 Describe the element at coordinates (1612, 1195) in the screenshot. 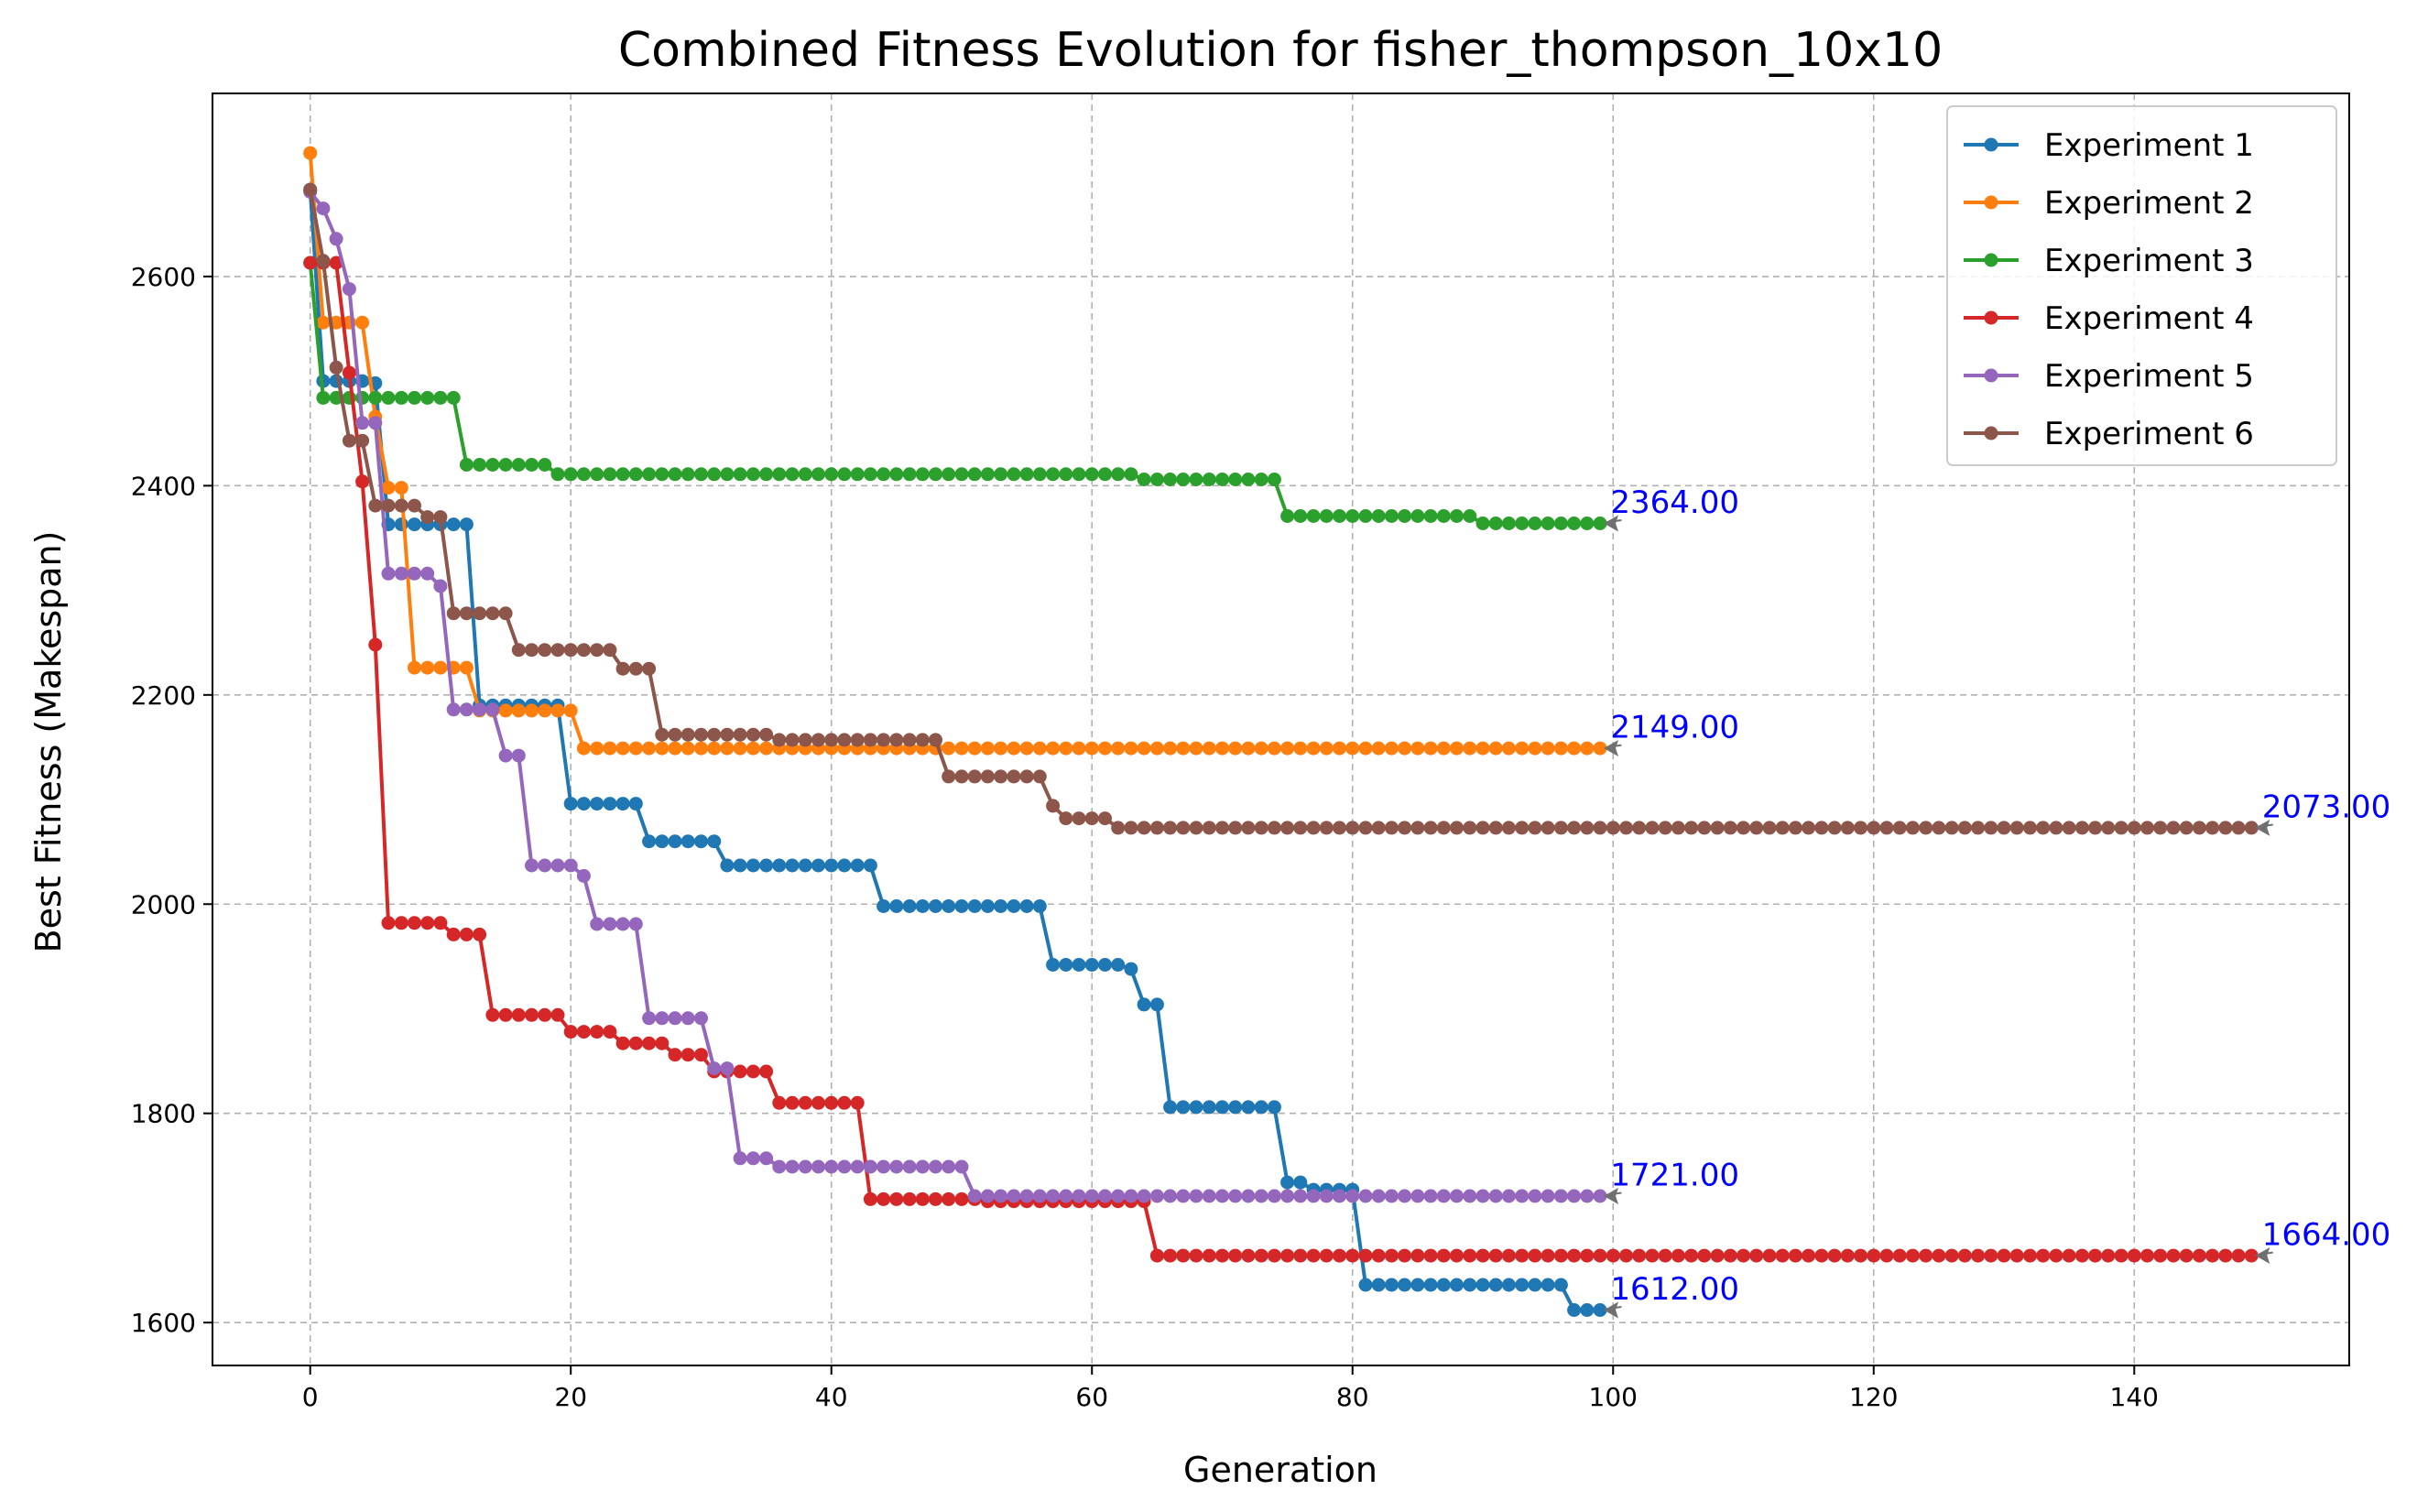

I see `annotation-arrowhead` at that location.